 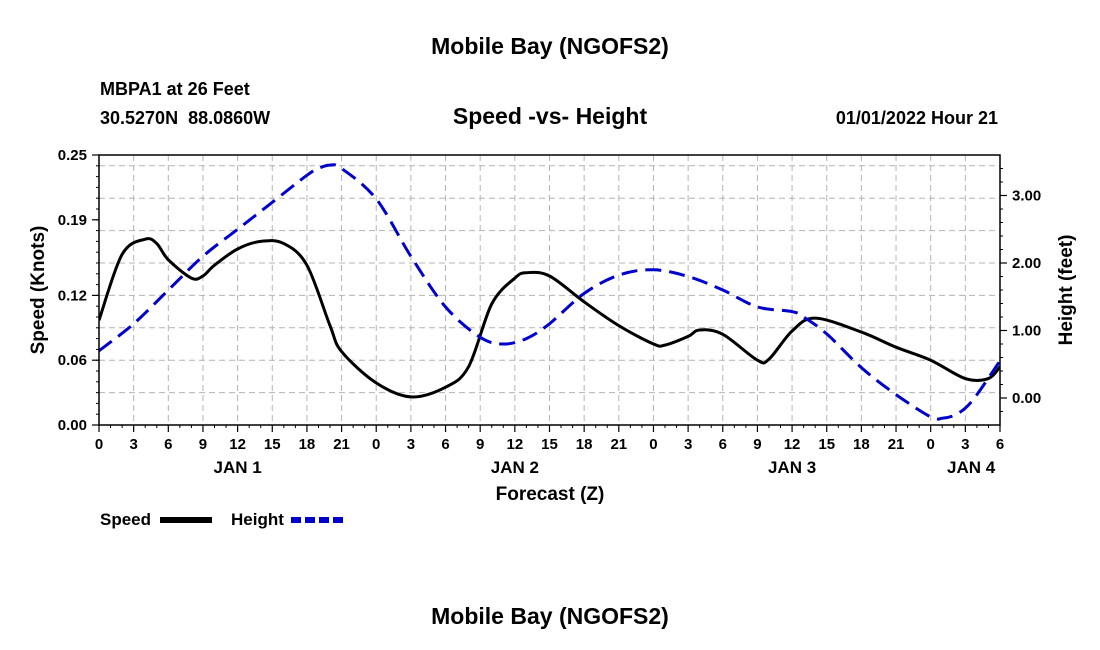 I want to click on x-axis-label: Forecast (Z), so click(x=550, y=494).